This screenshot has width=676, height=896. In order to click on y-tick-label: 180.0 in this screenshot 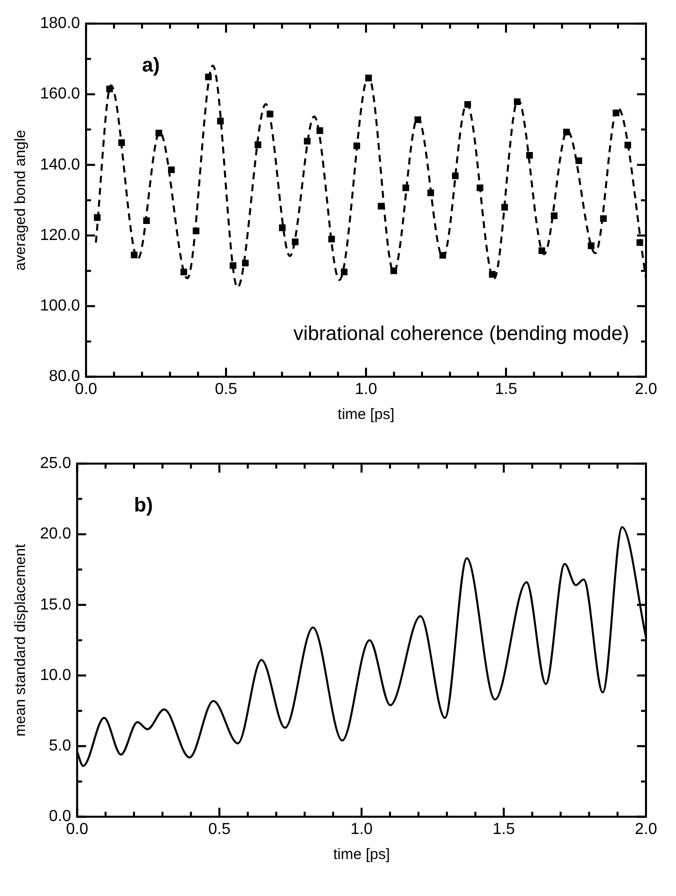, I will do `click(60, 23)`.